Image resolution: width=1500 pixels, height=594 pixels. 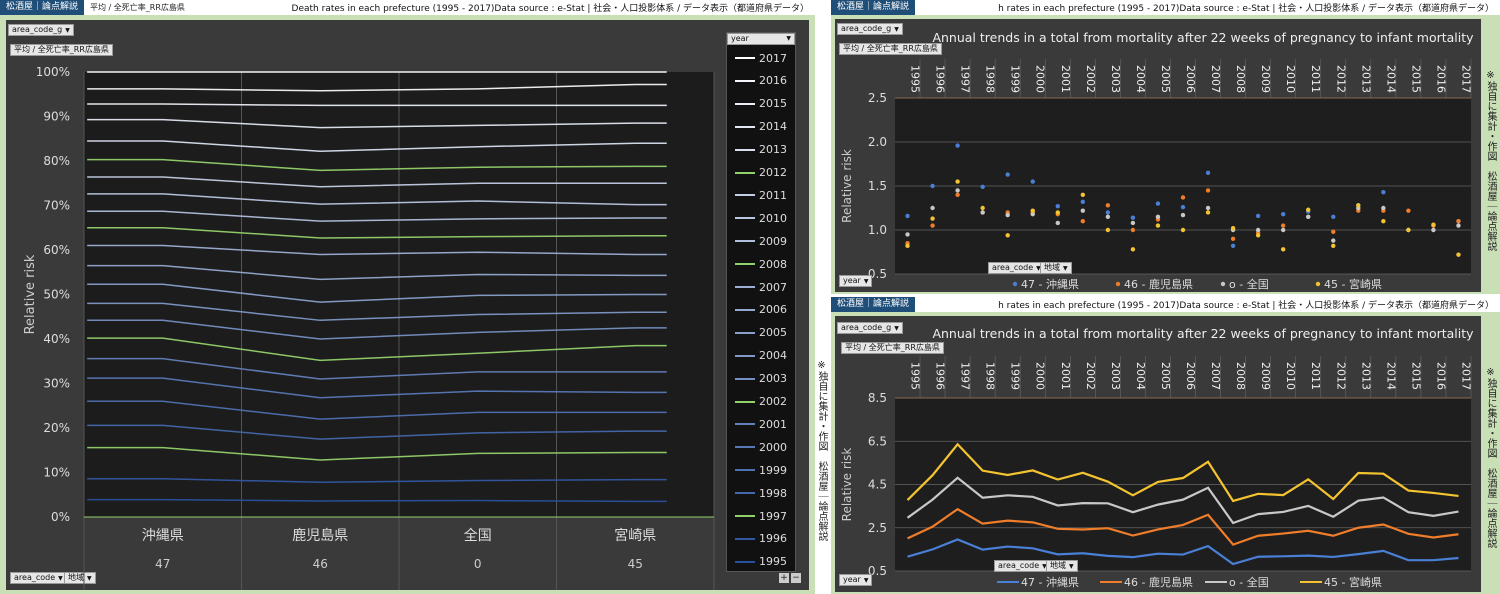 I want to click on collapse-button: −, so click(x=796, y=578).